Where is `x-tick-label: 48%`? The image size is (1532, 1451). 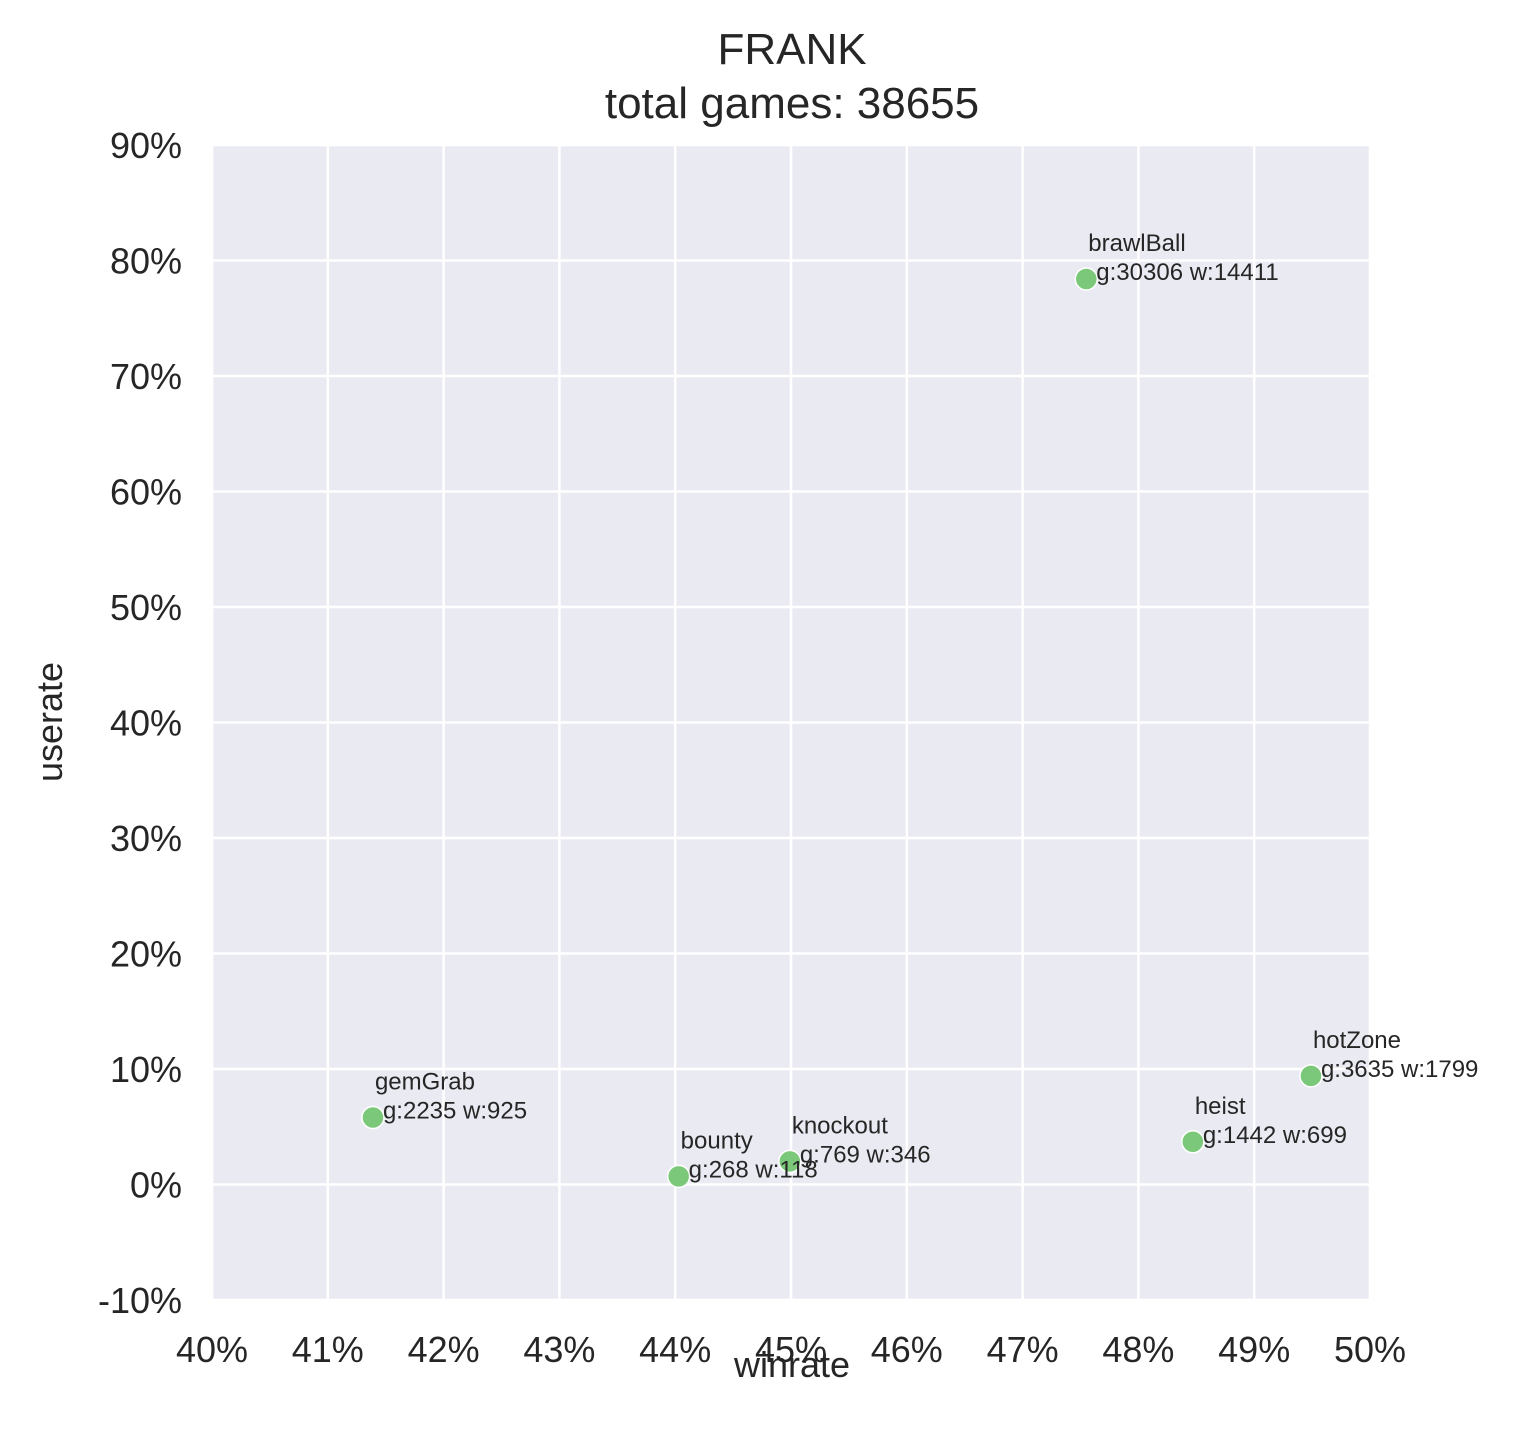 x-tick-label: 48% is located at coordinates (1138, 1349).